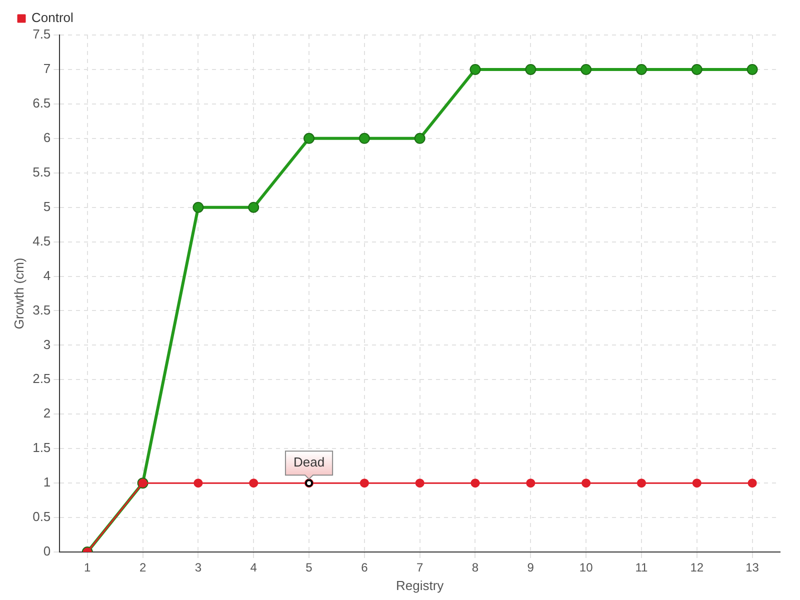 The height and width of the screenshot is (600, 800). What do you see at coordinates (47, 344) in the screenshot?
I see `y-tick-label: 3` at bounding box center [47, 344].